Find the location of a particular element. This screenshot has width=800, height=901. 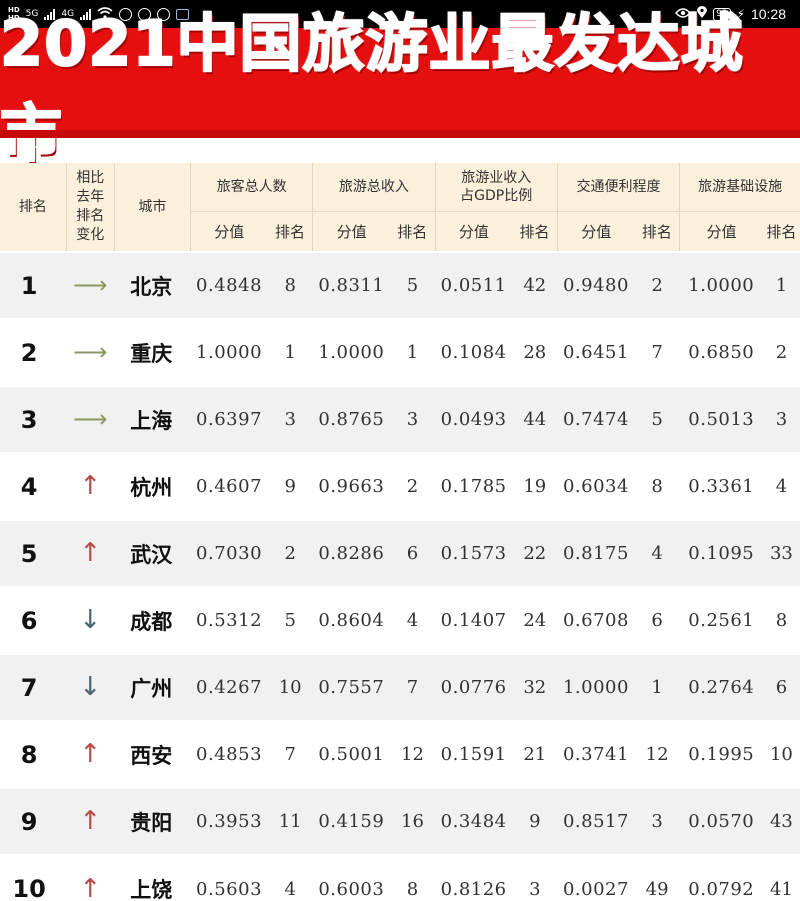

score-cell: 0.5603 is located at coordinates (229, 877).